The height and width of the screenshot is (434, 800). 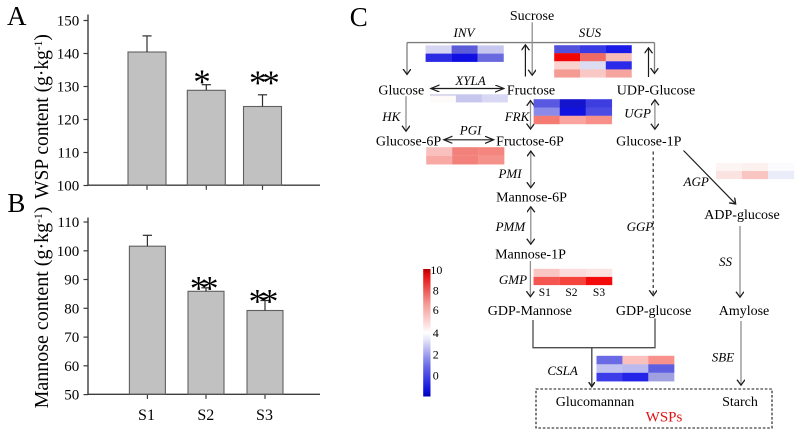 I want to click on svg-text: SUS, so click(x=590, y=32).